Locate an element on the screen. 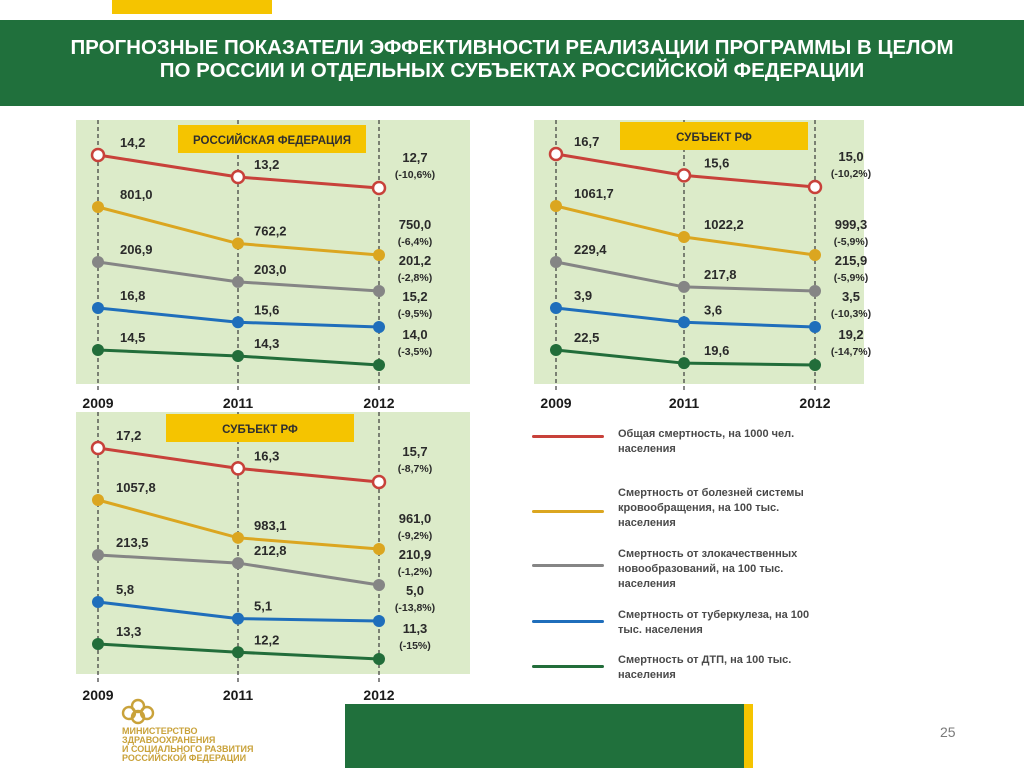 This screenshot has height=768, width=1024. data-label-tuberculosis: 5,8 is located at coordinates (125, 589).